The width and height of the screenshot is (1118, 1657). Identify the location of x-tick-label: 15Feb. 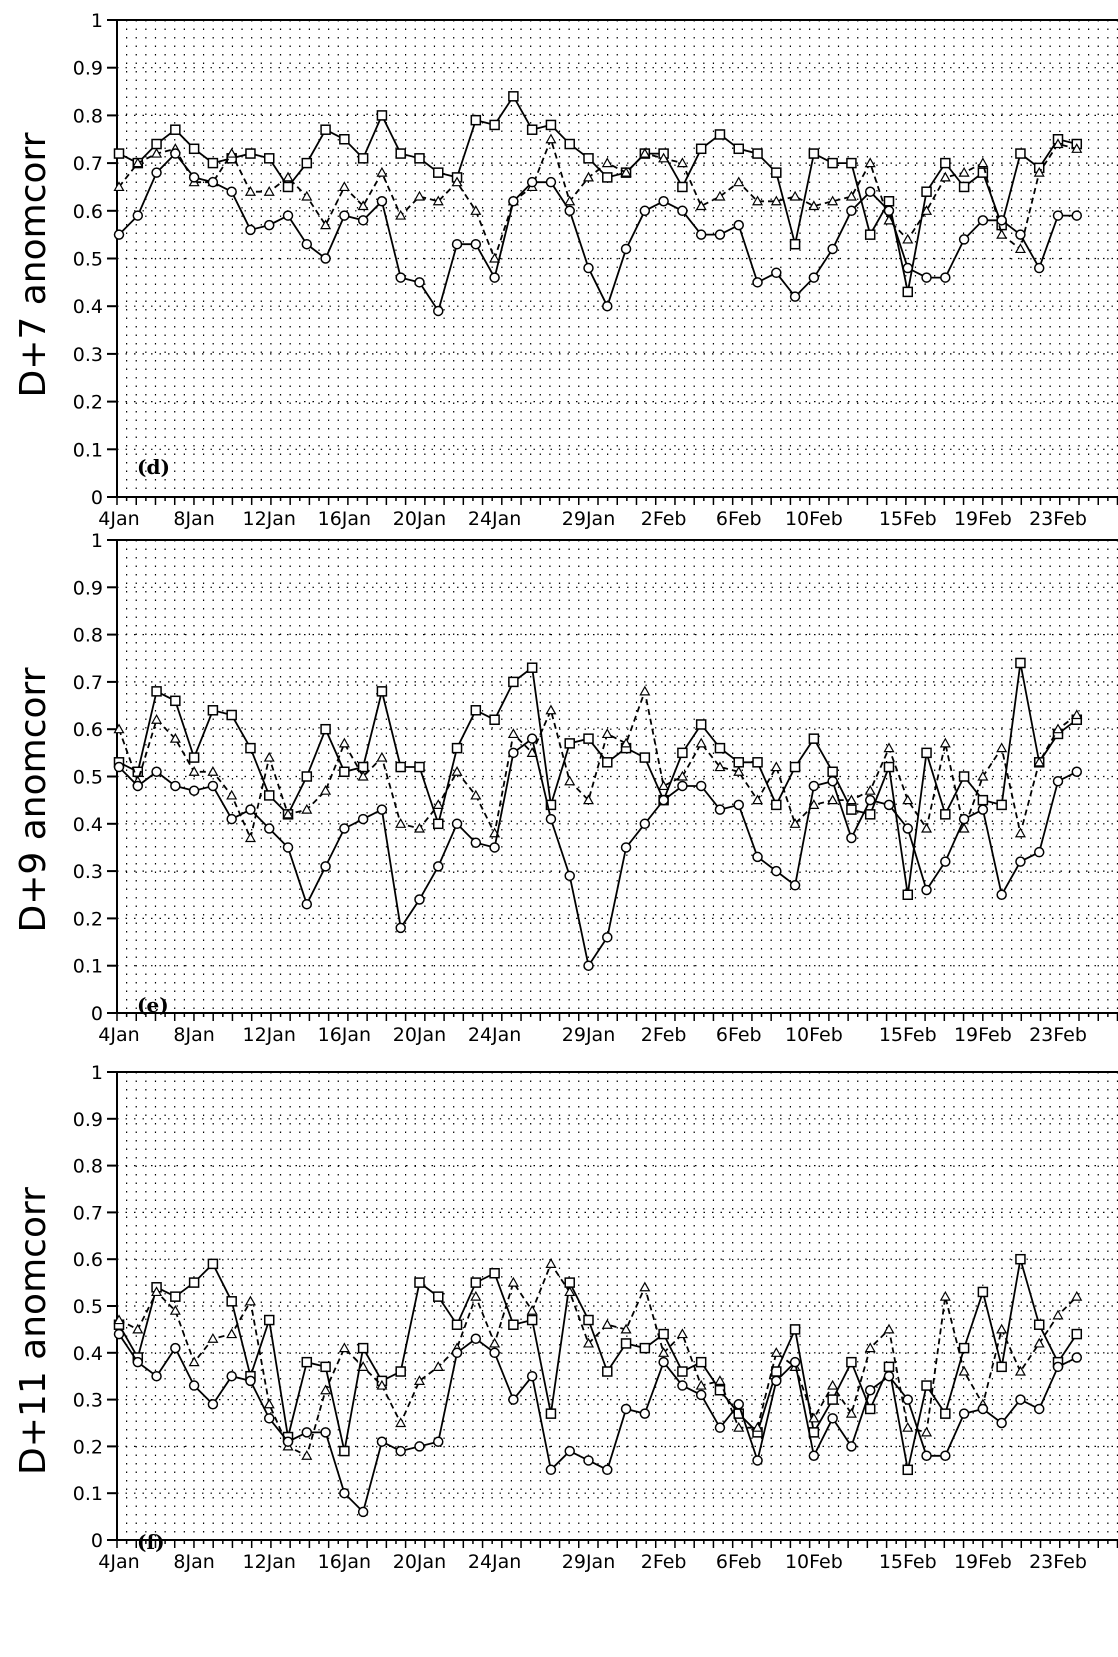
(908, 1035).